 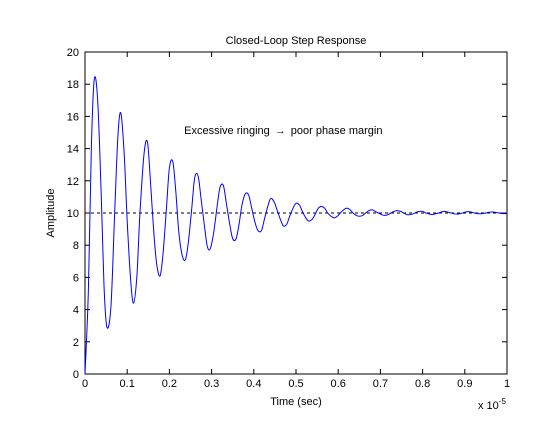 I want to click on y-tick-label: 18, so click(x=73, y=85).